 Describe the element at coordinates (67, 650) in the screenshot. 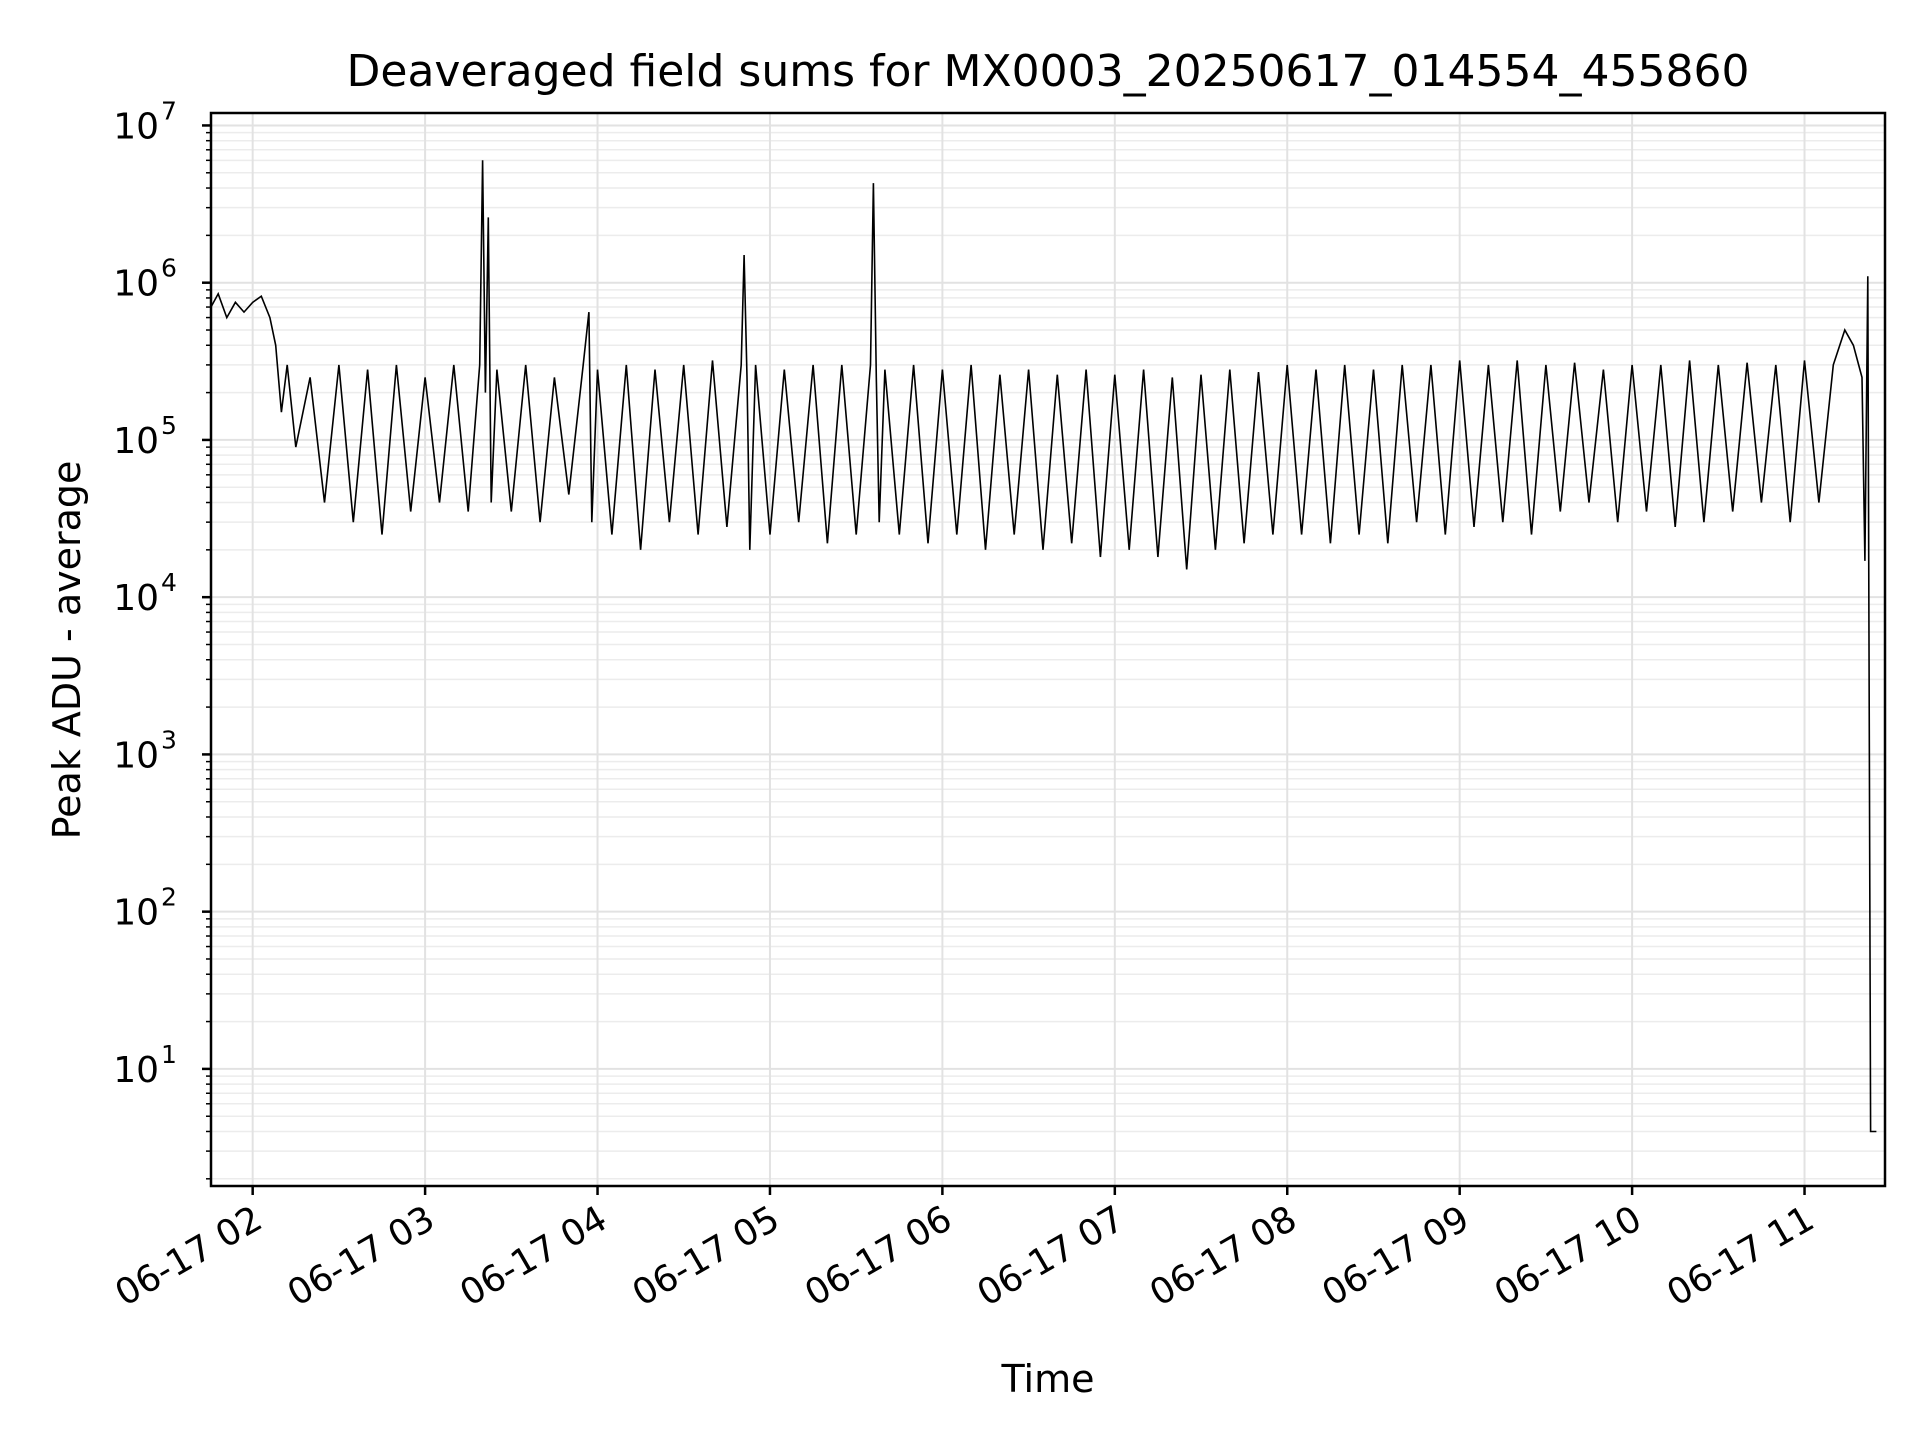

I see `y-axis-label: Peak ADU - average` at that location.